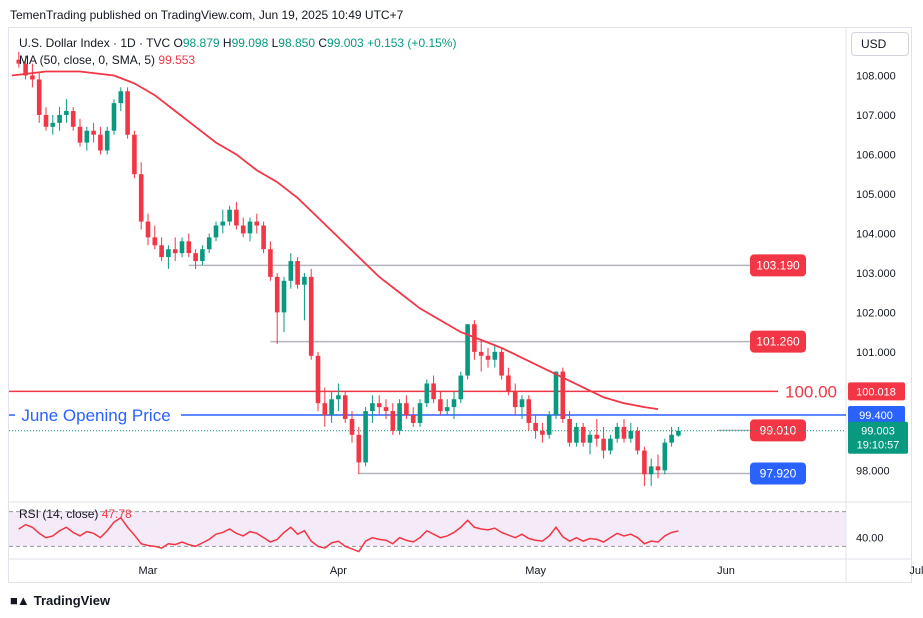  Describe the element at coordinates (59, 514) in the screenshot. I see `rsi-label: RSI (14, close)` at that location.